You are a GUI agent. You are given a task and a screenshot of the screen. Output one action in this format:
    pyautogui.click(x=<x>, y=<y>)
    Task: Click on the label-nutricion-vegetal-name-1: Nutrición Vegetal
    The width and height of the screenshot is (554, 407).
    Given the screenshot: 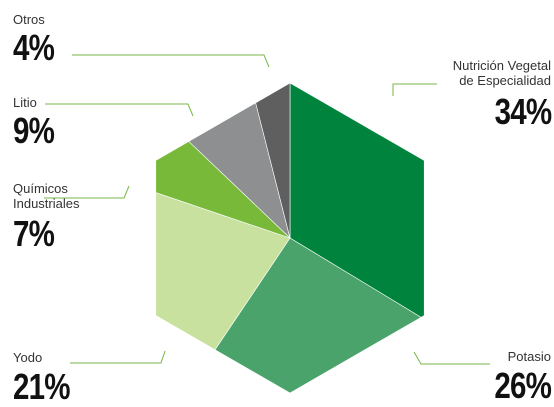 What is the action you would take?
    pyautogui.click(x=501, y=65)
    